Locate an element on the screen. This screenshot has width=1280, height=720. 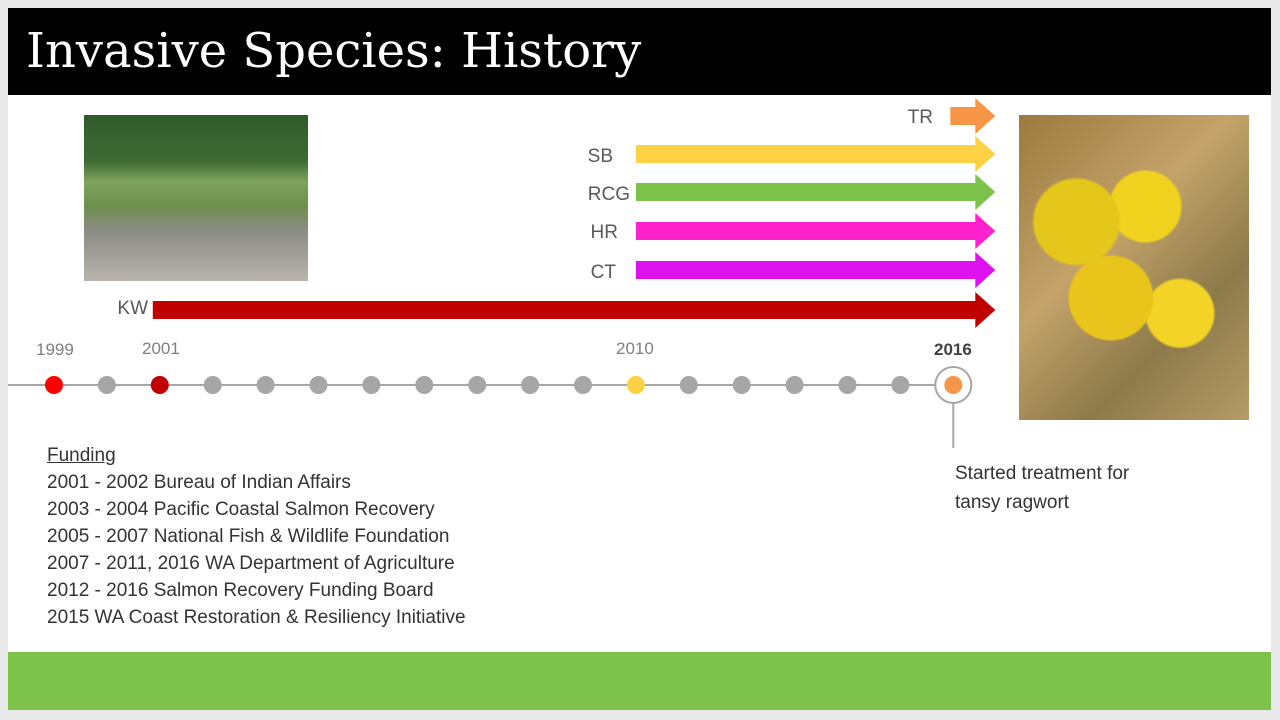
timeline-dot-2013 is located at coordinates (794, 385).